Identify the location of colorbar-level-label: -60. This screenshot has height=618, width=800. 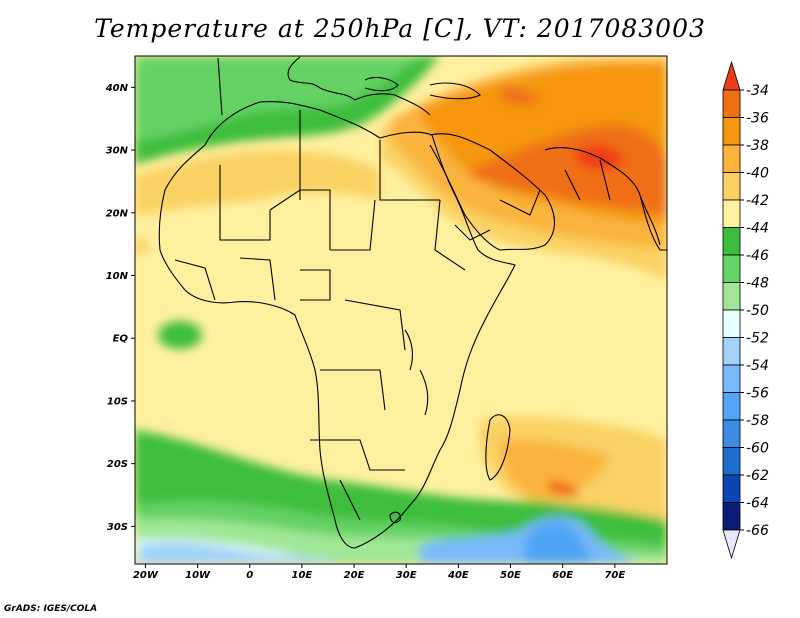
(757, 449).